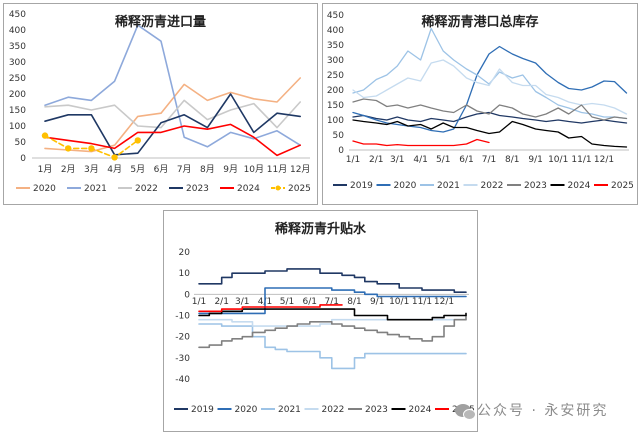 Image resolution: width=642 pixels, height=435 pixels. I want to click on chart-title: 稀释沥青升贴水, so click(320, 229).